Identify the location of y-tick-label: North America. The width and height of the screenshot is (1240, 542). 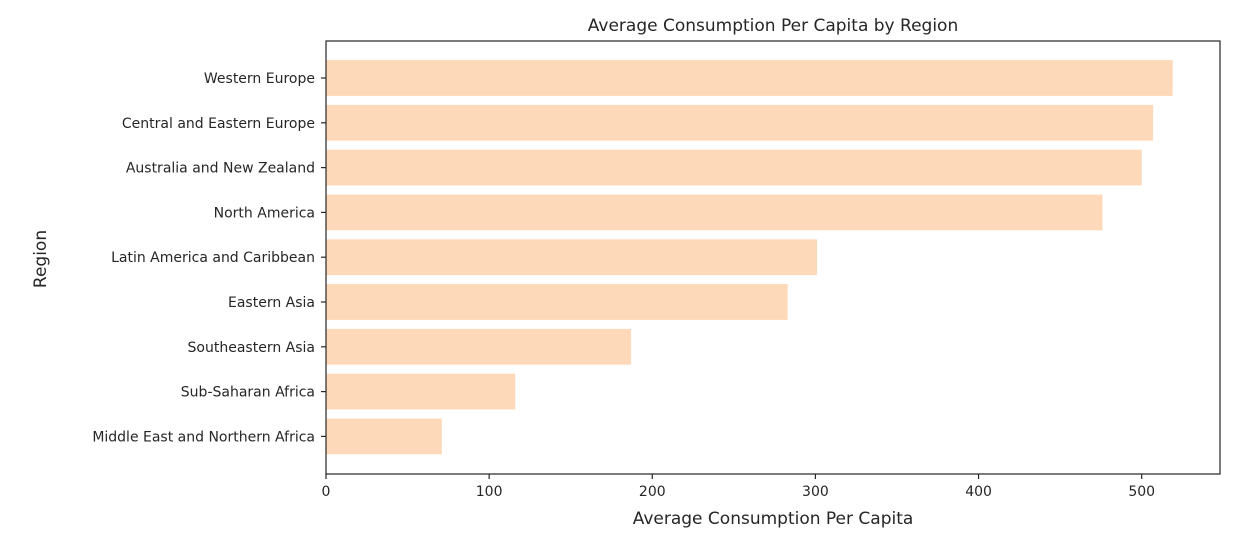
(264, 213).